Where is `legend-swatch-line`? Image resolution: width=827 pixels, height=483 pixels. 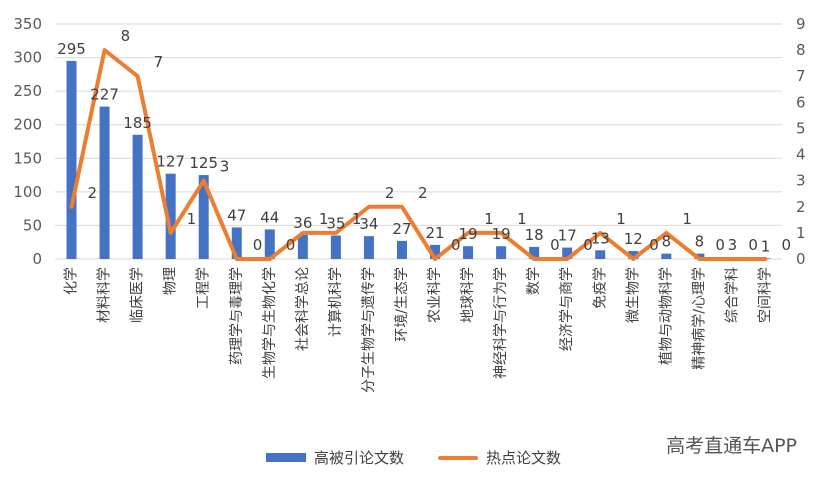
legend-swatch-line is located at coordinates (458, 457).